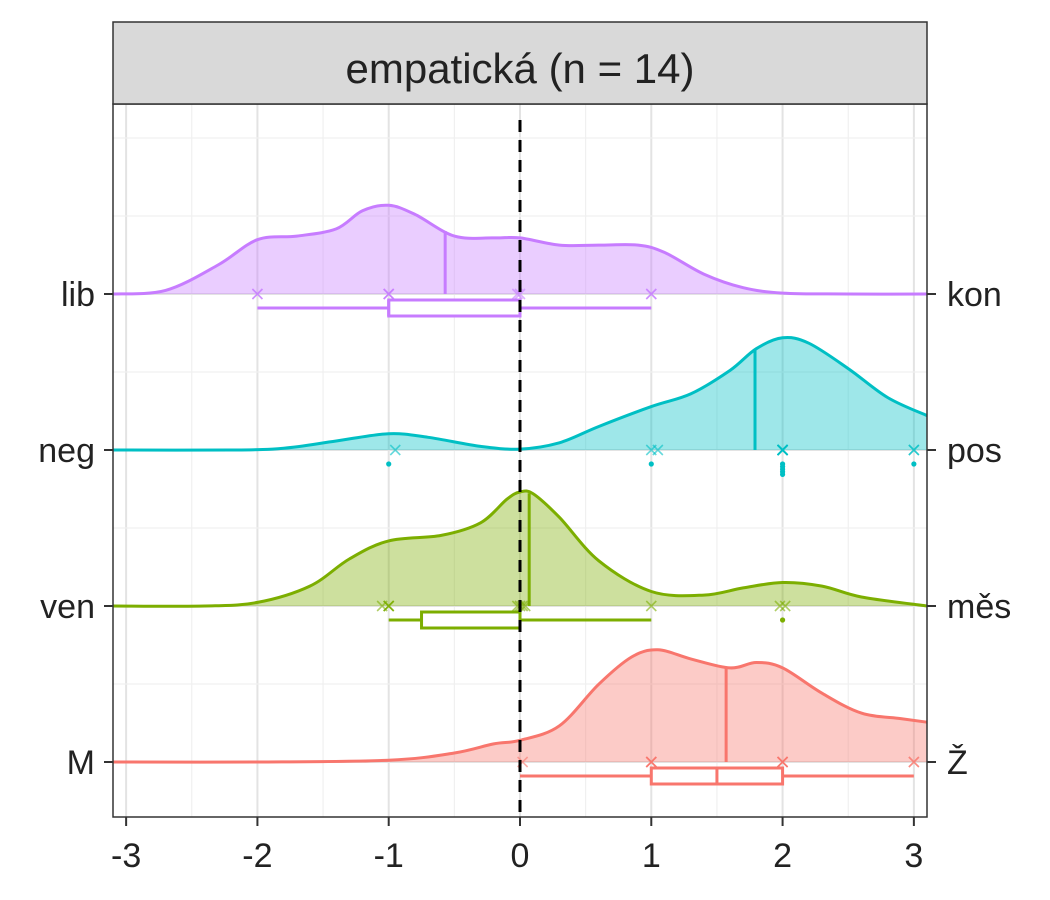 The width and height of the screenshot is (1050, 900). I want to click on strip-background, so click(520, 63).